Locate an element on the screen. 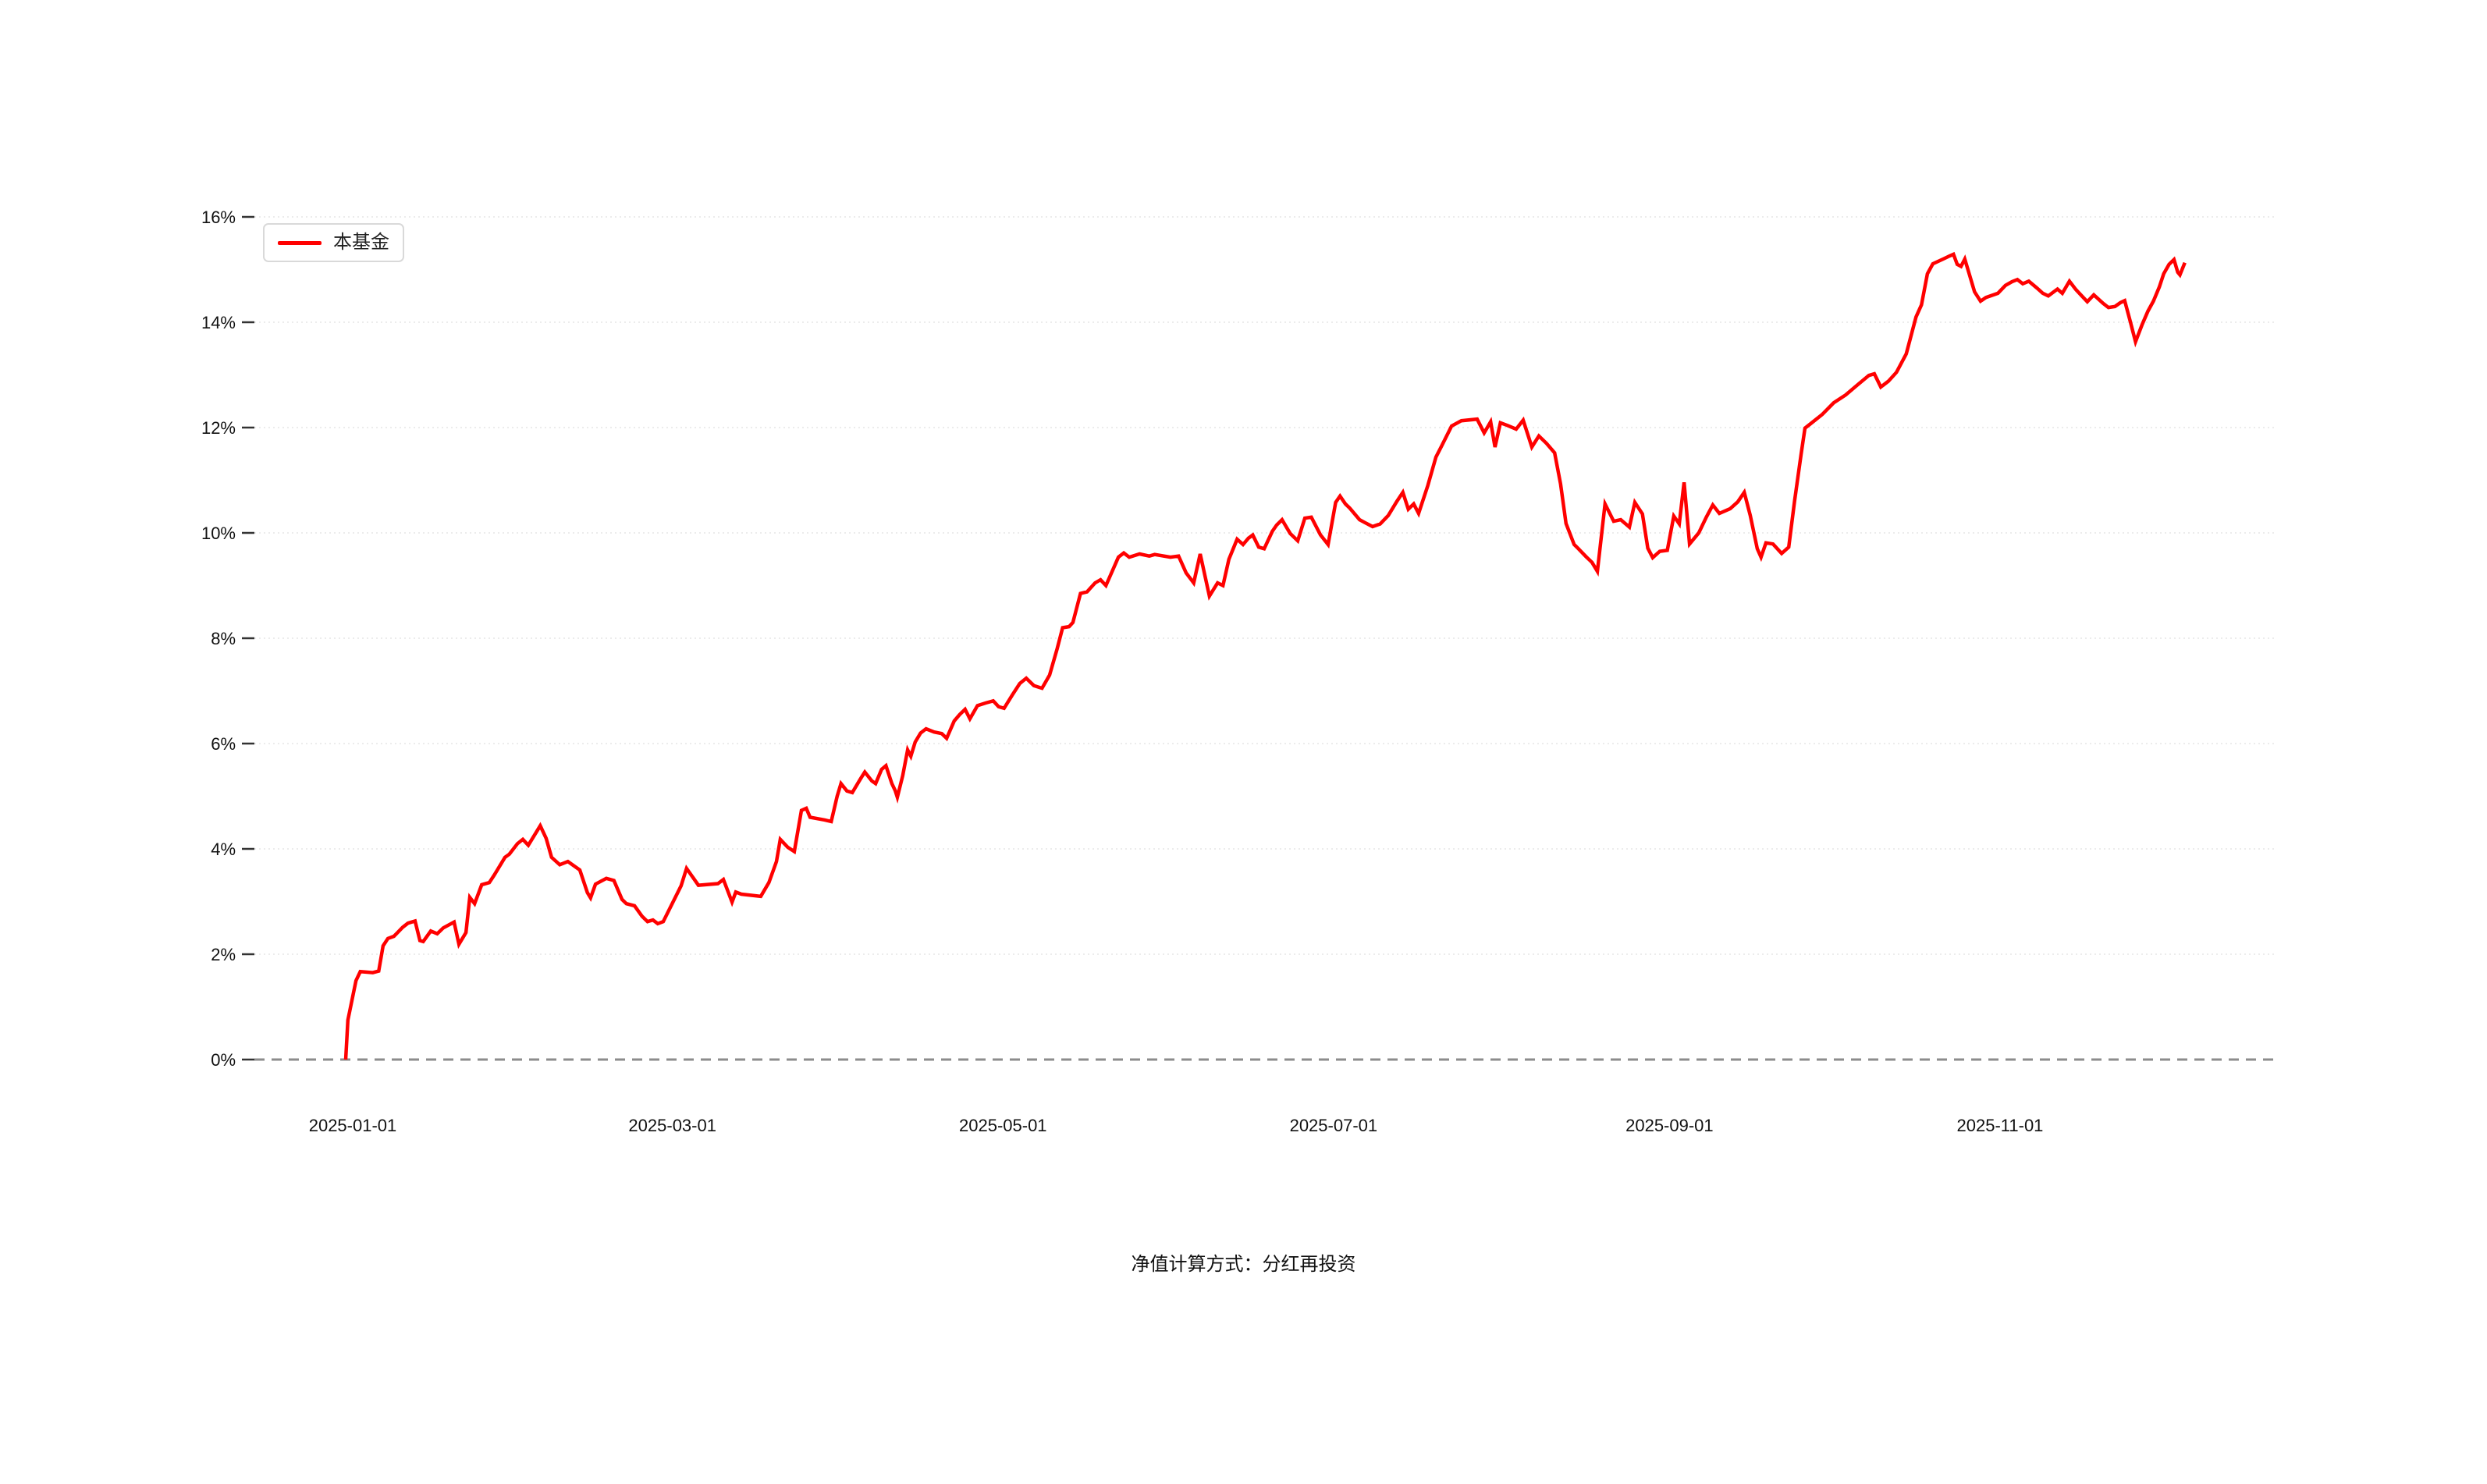 The image size is (2487, 1484). y-axis-tick-label: 14% is located at coordinates (218, 322).